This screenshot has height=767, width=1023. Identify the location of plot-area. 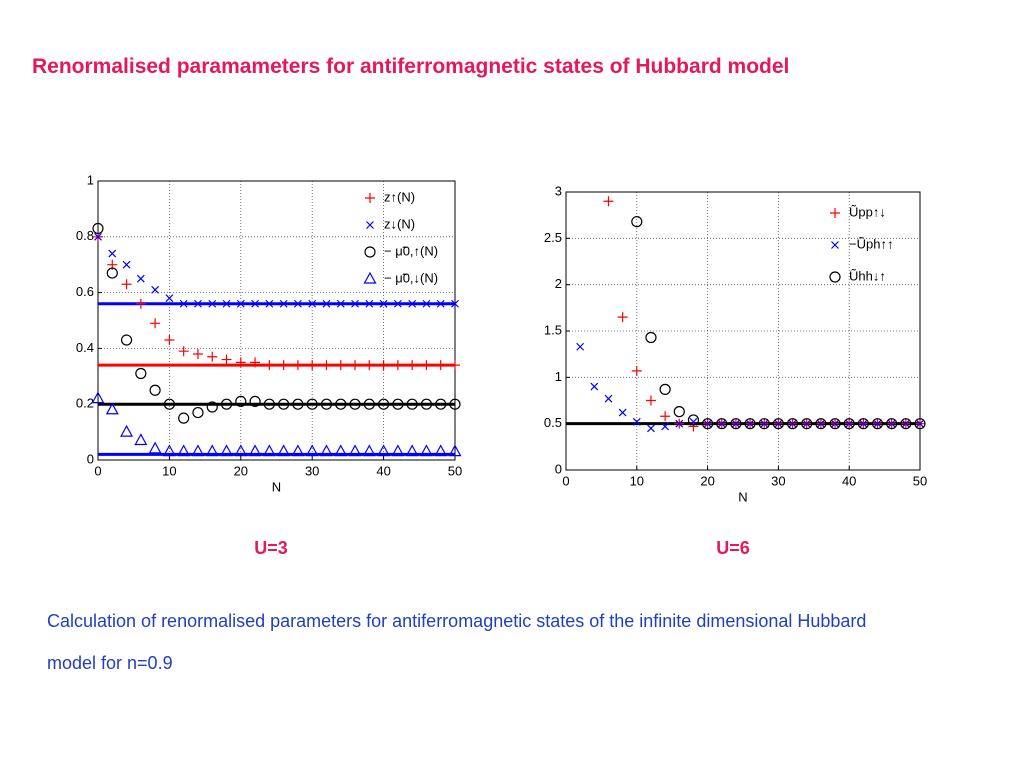
(276, 320).